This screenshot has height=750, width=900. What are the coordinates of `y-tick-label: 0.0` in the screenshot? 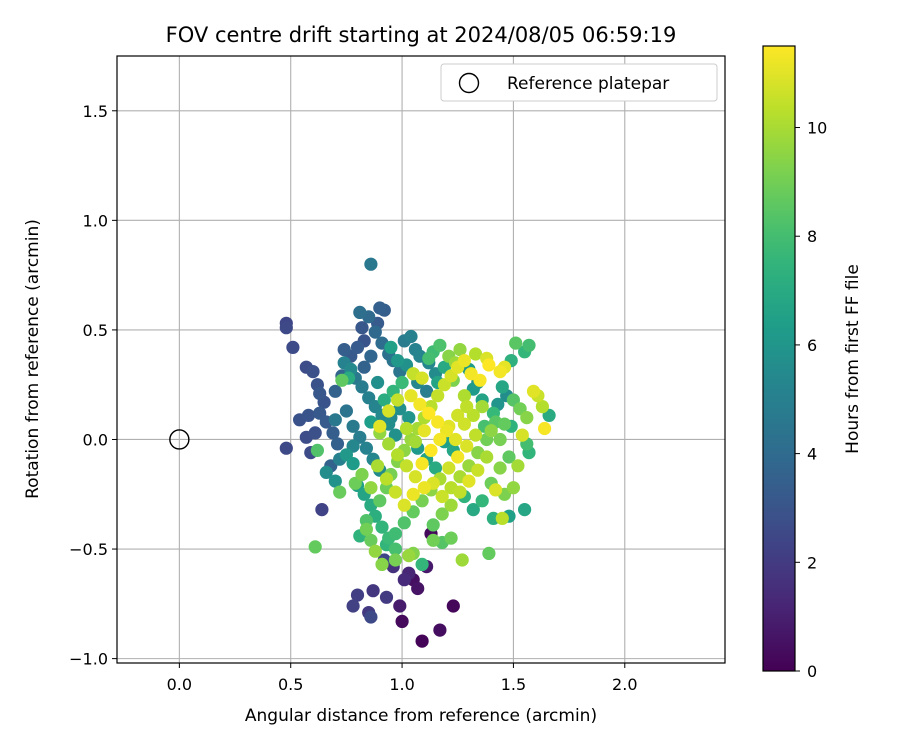 It's located at (95, 439).